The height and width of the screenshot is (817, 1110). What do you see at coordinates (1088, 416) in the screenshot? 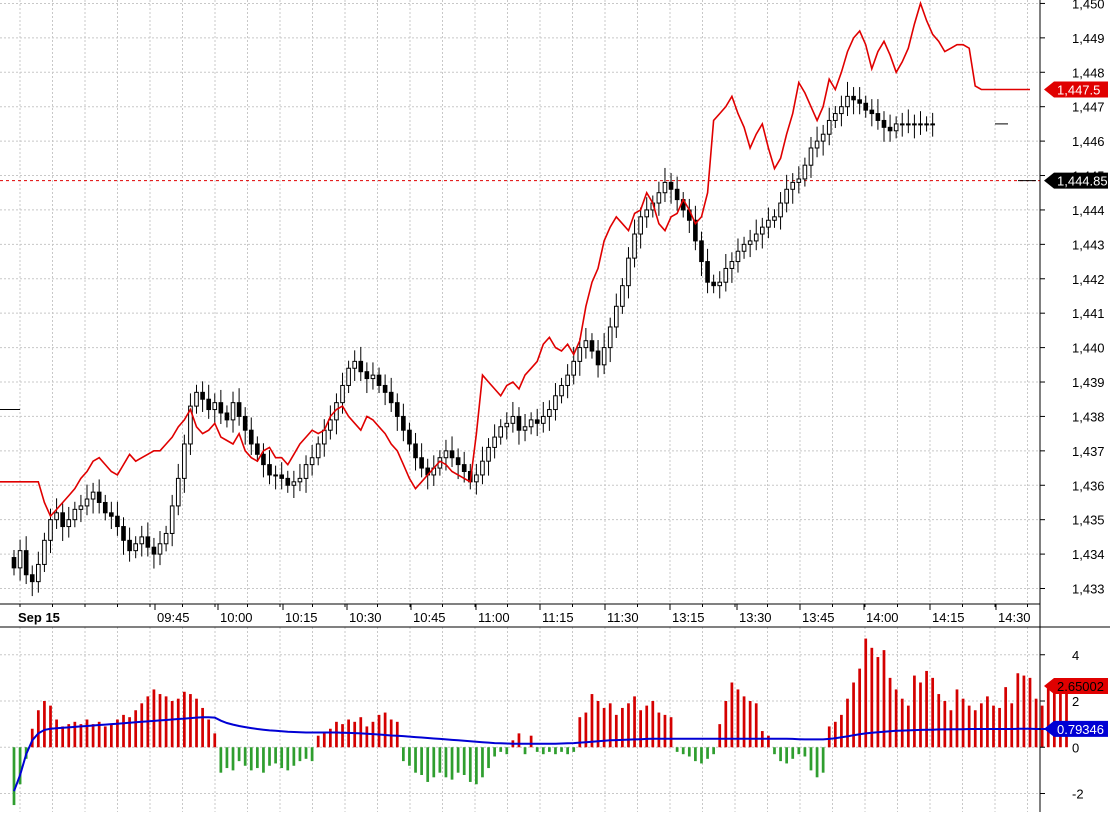
I see `price-y-tick-label: 1,438` at bounding box center [1088, 416].